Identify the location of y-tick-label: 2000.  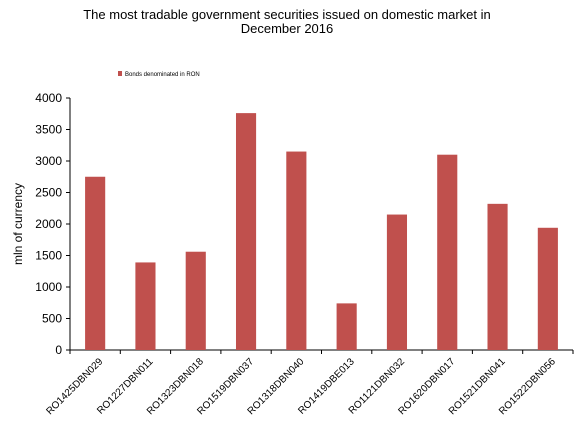
(48, 224).